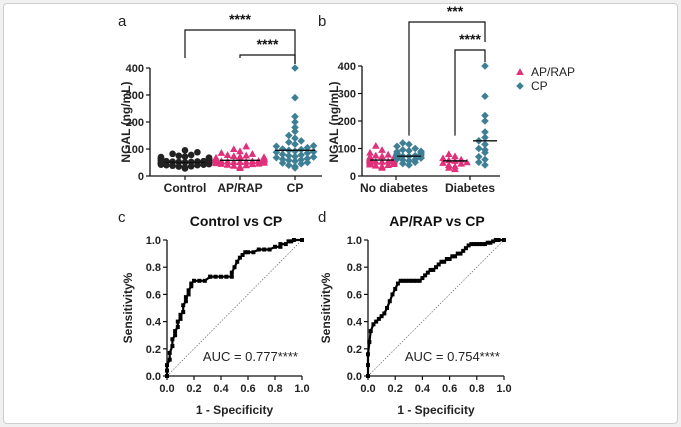 The width and height of the screenshot is (681, 427). Describe the element at coordinates (334, 121) in the screenshot. I see `panel-b-y-axis-label: NGAL (ng/mL)` at that location.